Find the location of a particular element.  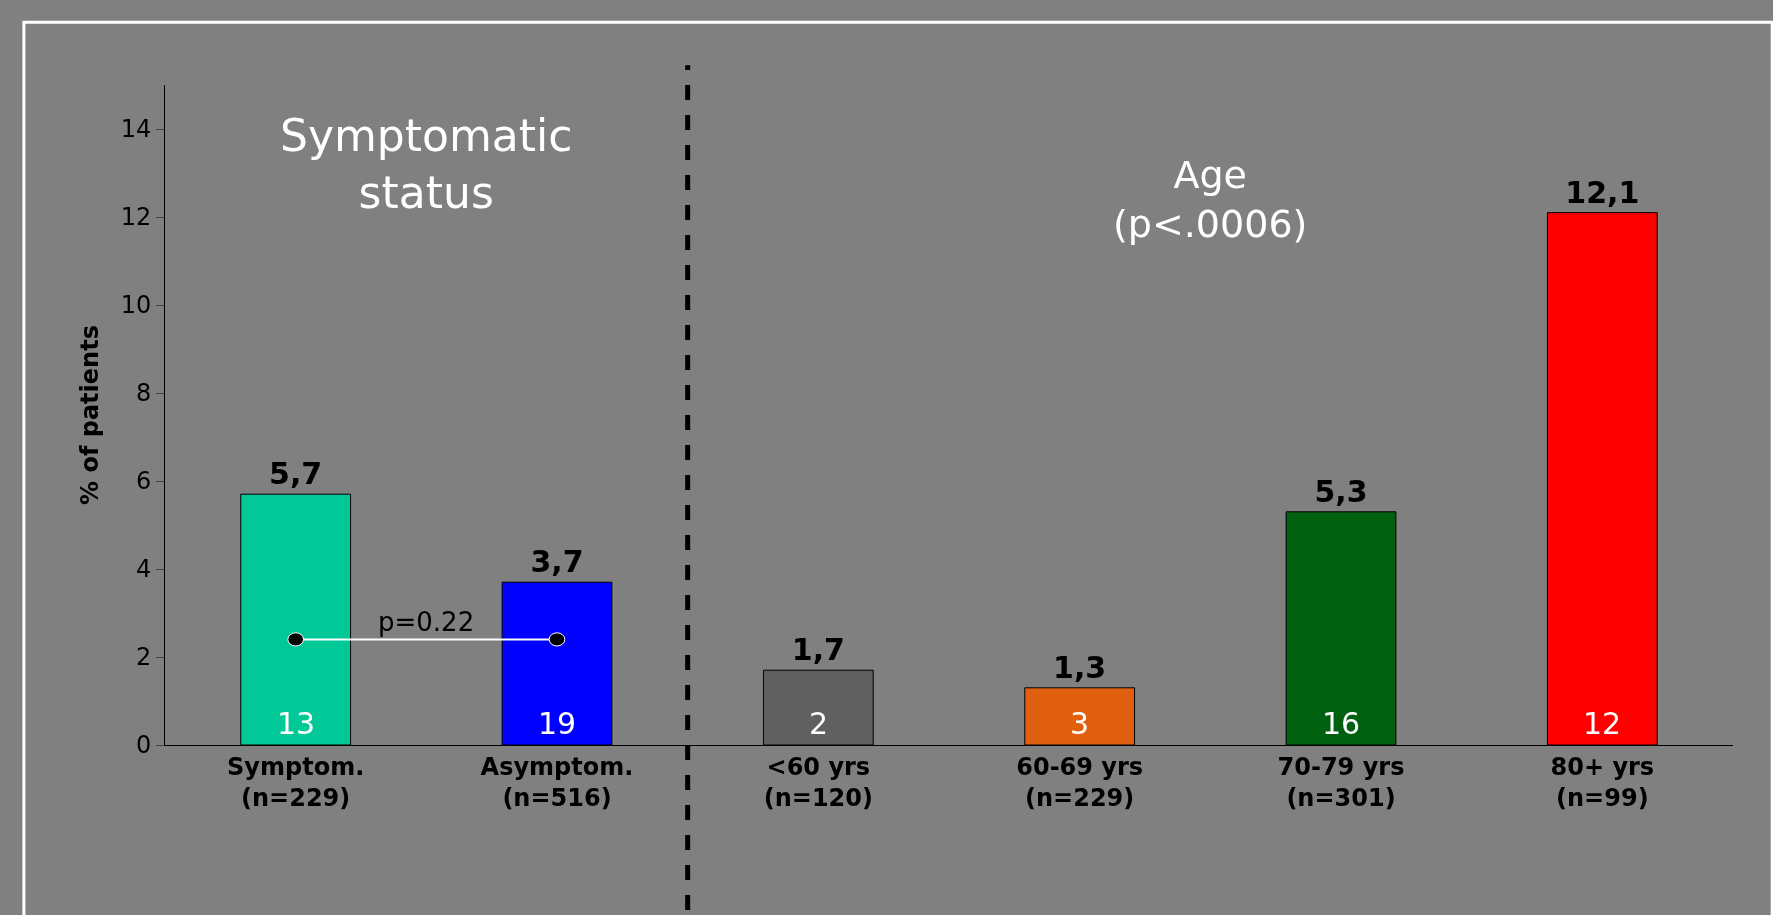

x-tick-label: <60 yrs (n=120) is located at coordinates (818, 782).